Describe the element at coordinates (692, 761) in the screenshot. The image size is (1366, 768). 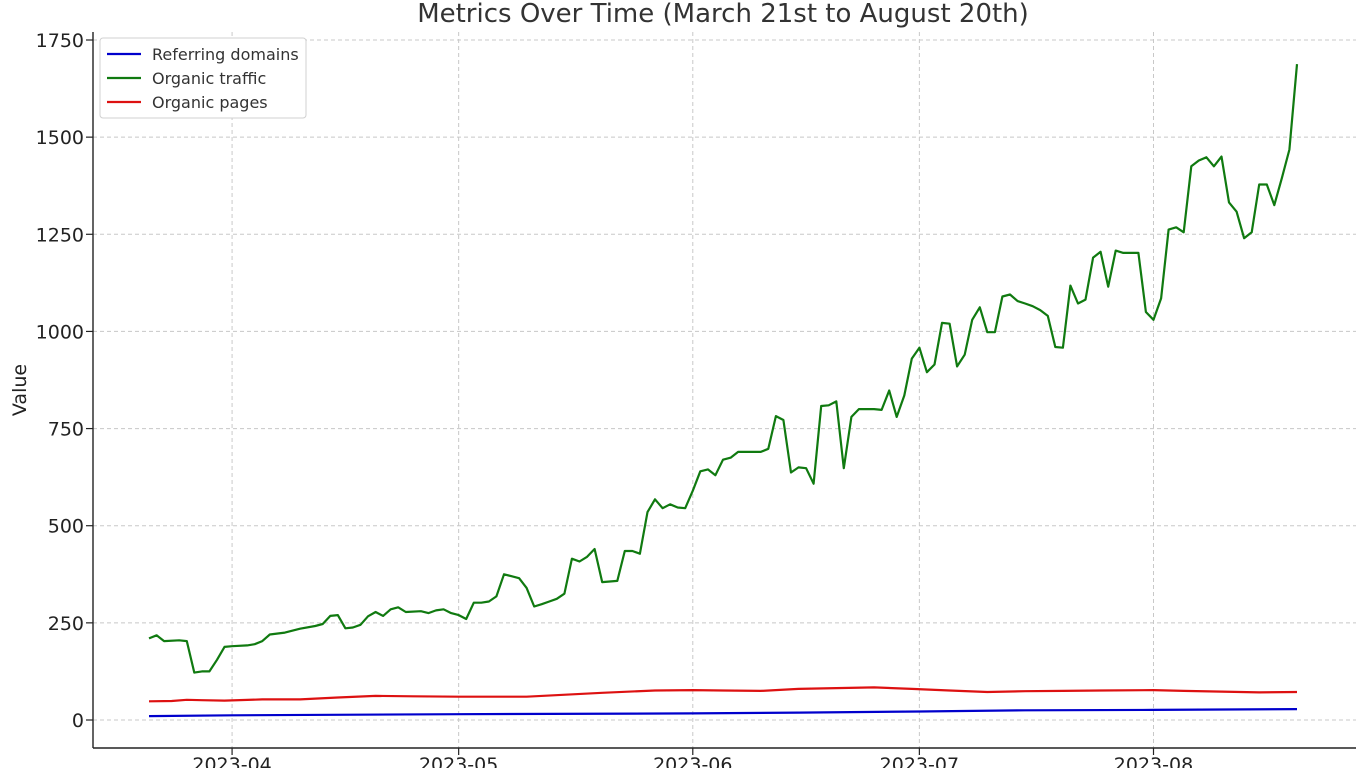
I see `x-tick-label: 2023-06` at that location.